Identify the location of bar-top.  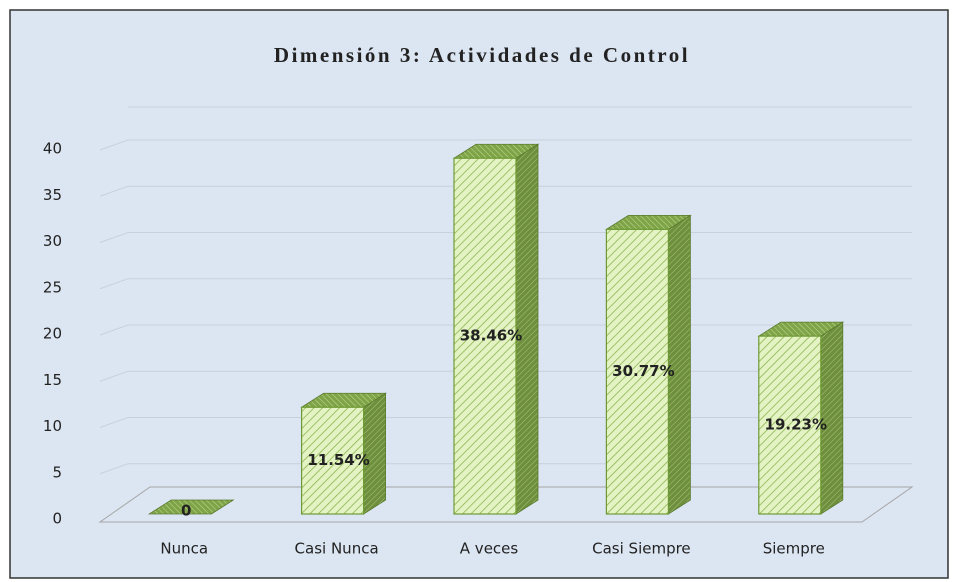
(191, 507).